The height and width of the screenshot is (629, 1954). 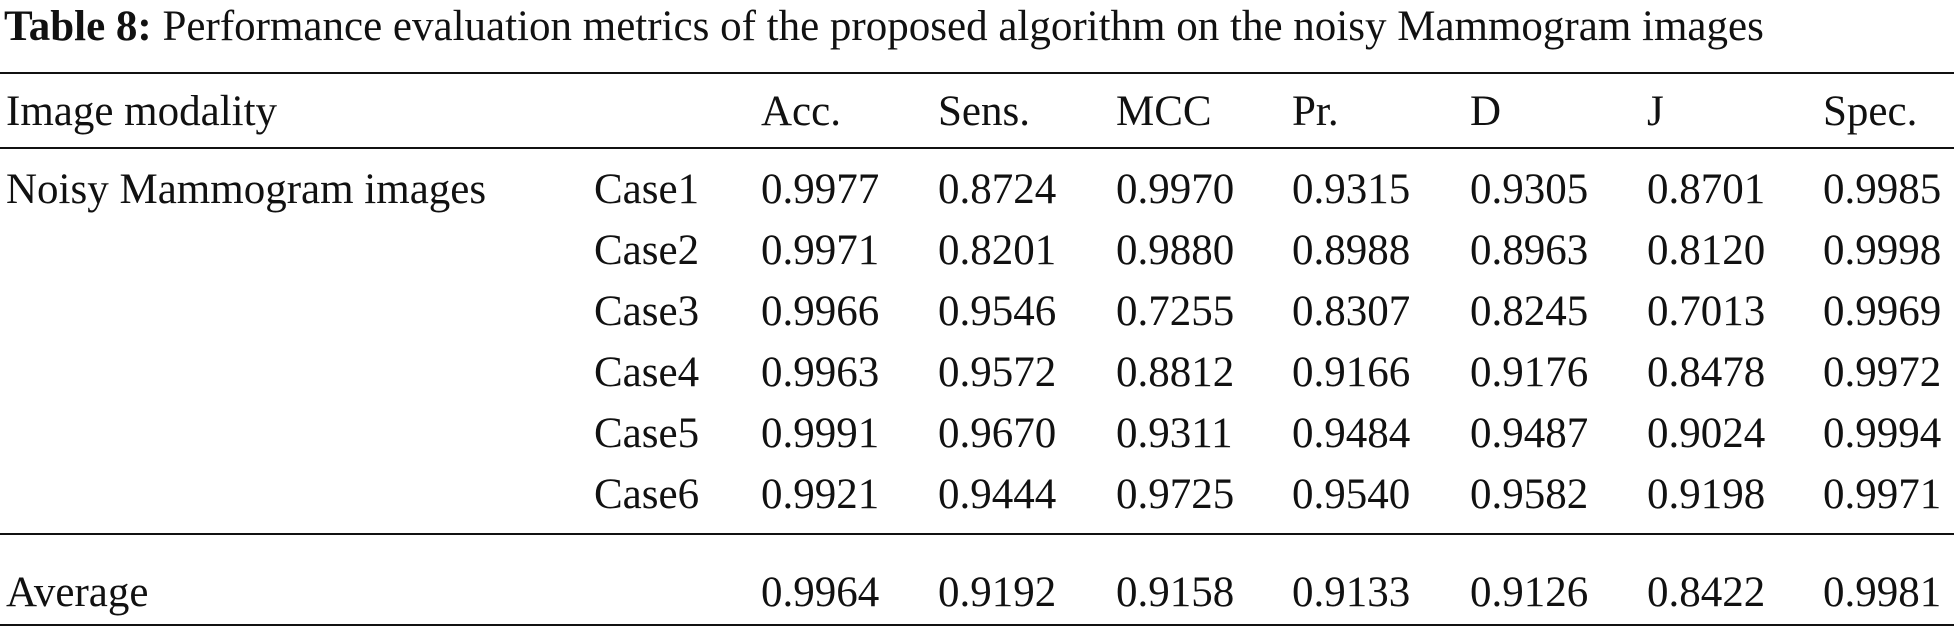 I want to click on header-cell: Pr., so click(x=1315, y=111).